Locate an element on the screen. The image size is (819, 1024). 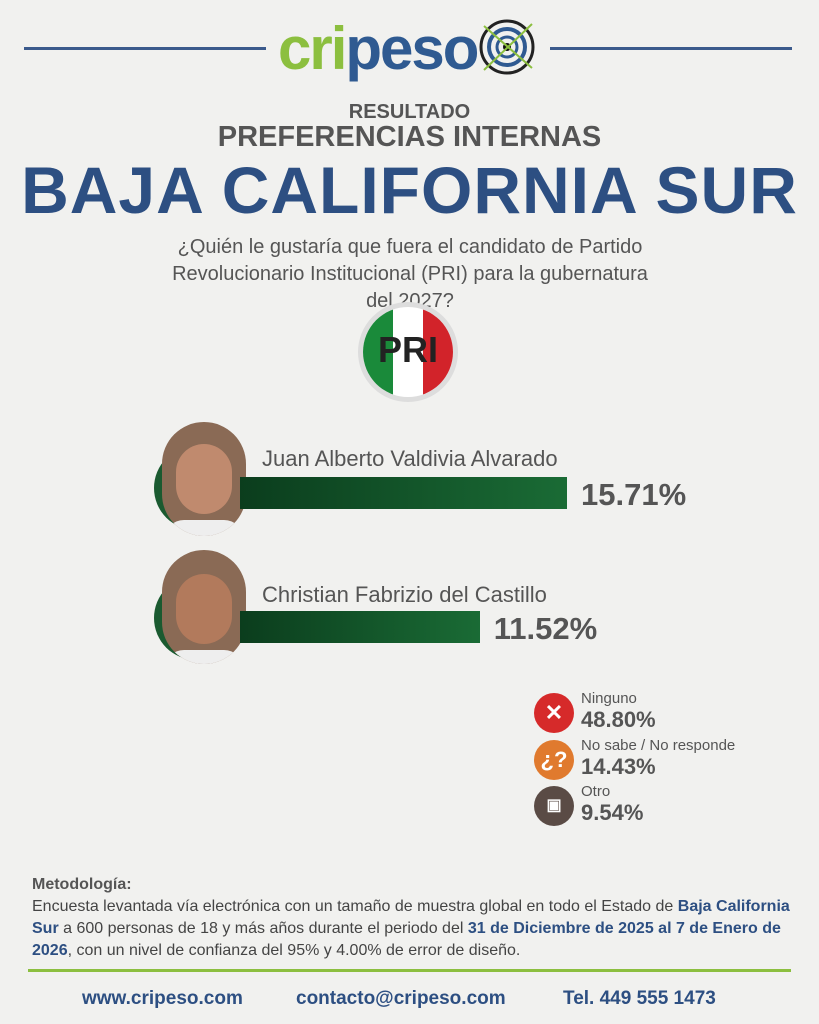
methodology-title: Metodología: is located at coordinates (82, 884).